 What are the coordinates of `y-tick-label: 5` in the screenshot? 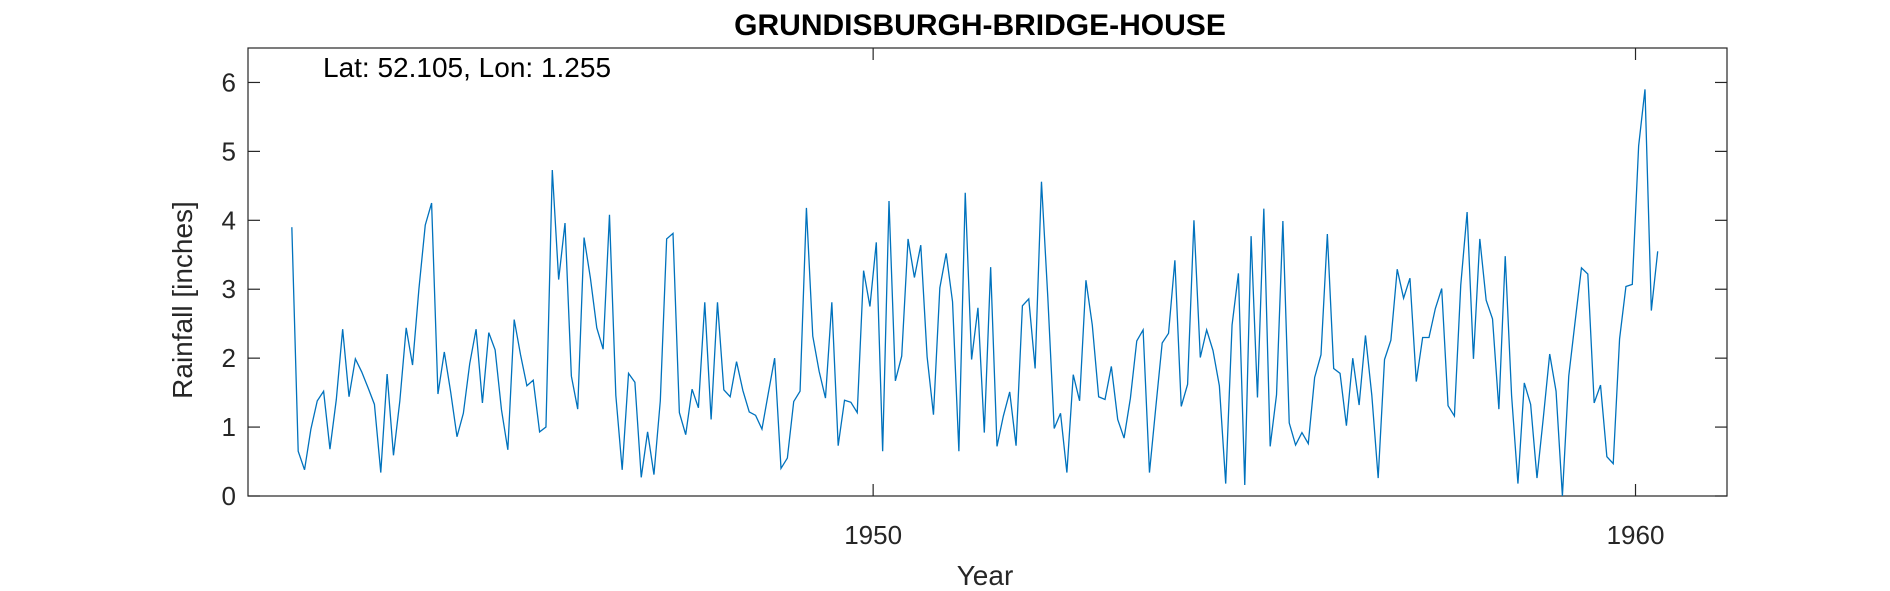 It's located at (229, 151).